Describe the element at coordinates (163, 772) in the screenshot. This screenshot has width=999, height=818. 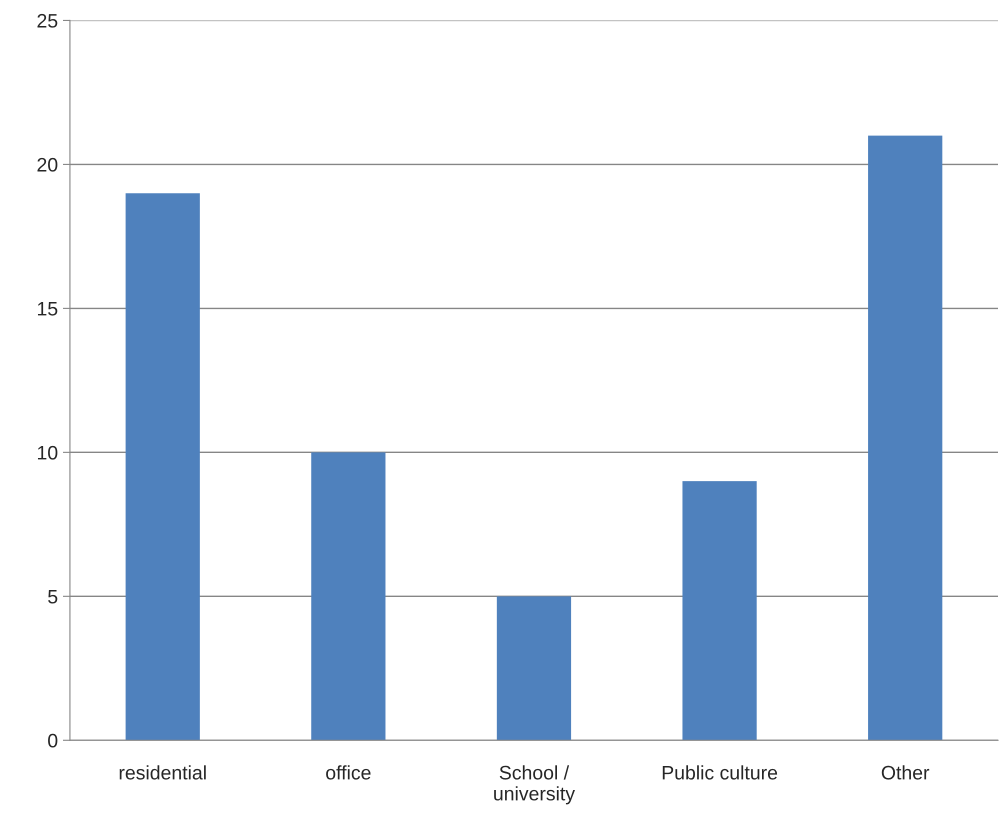
I see `x-tick-label: residential` at that location.